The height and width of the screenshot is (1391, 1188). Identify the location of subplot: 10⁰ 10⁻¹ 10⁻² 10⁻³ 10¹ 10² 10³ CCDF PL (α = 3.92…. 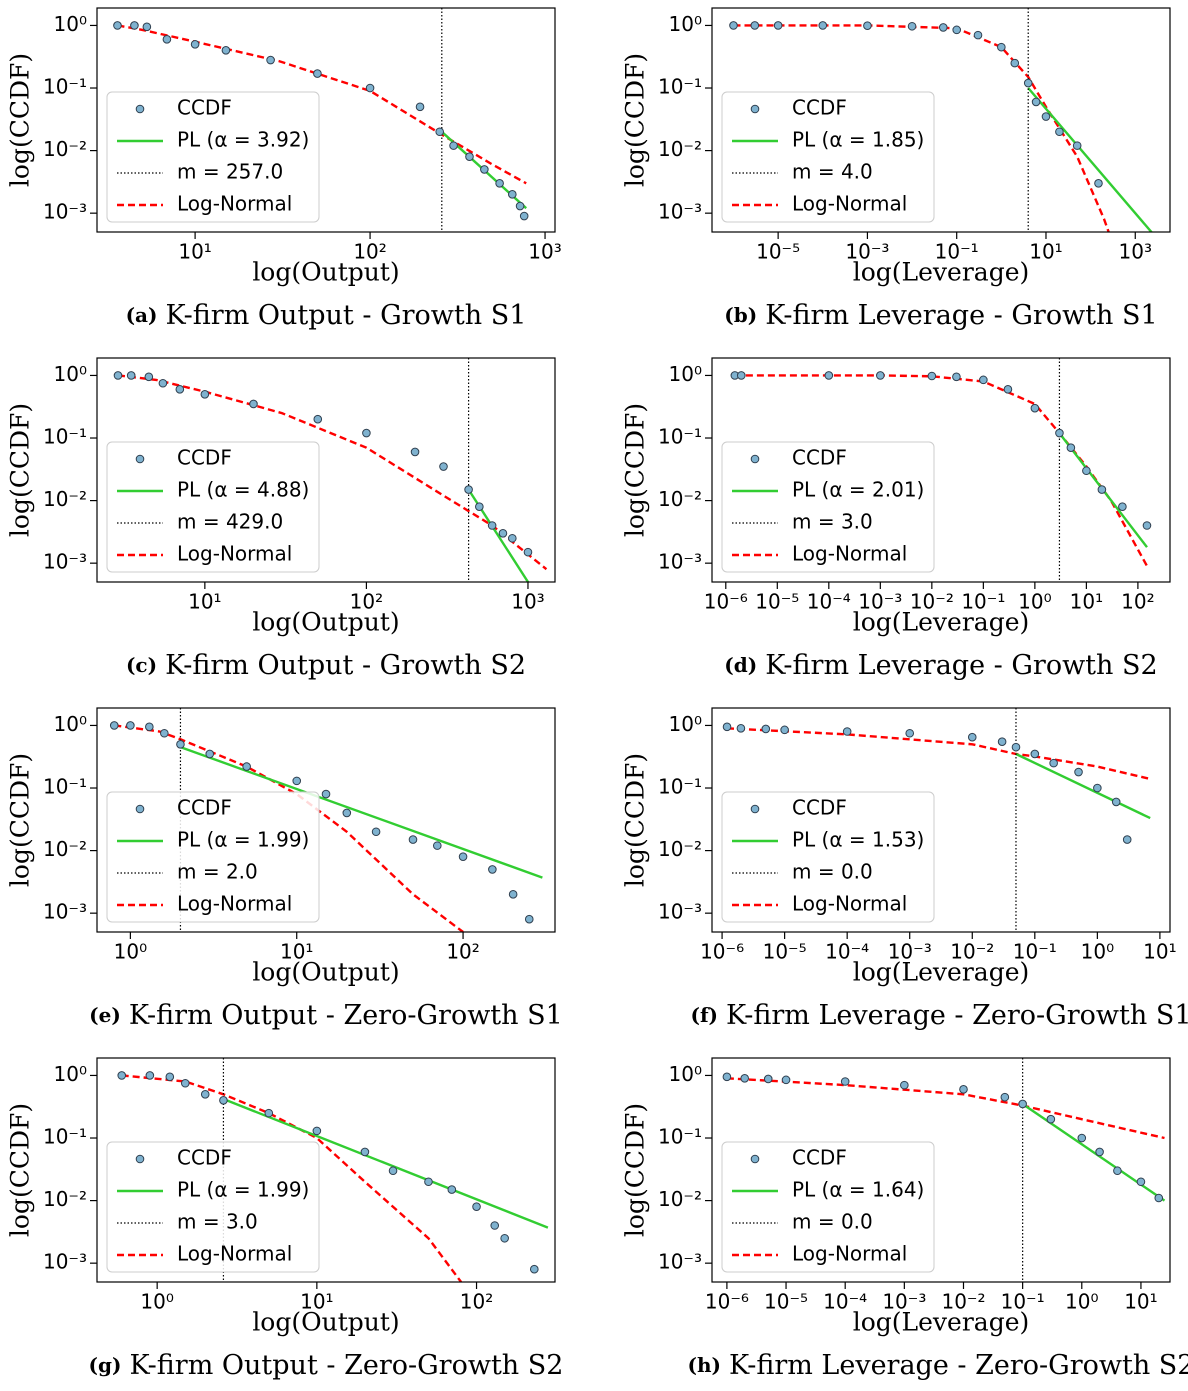
(284, 169).